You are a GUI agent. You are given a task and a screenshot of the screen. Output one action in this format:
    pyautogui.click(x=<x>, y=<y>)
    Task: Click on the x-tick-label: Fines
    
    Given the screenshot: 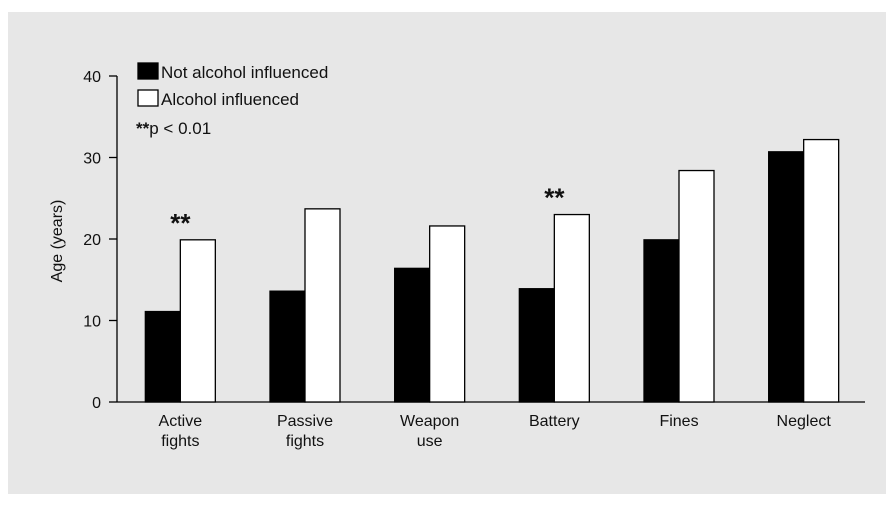 What is the action you would take?
    pyautogui.click(x=678, y=421)
    